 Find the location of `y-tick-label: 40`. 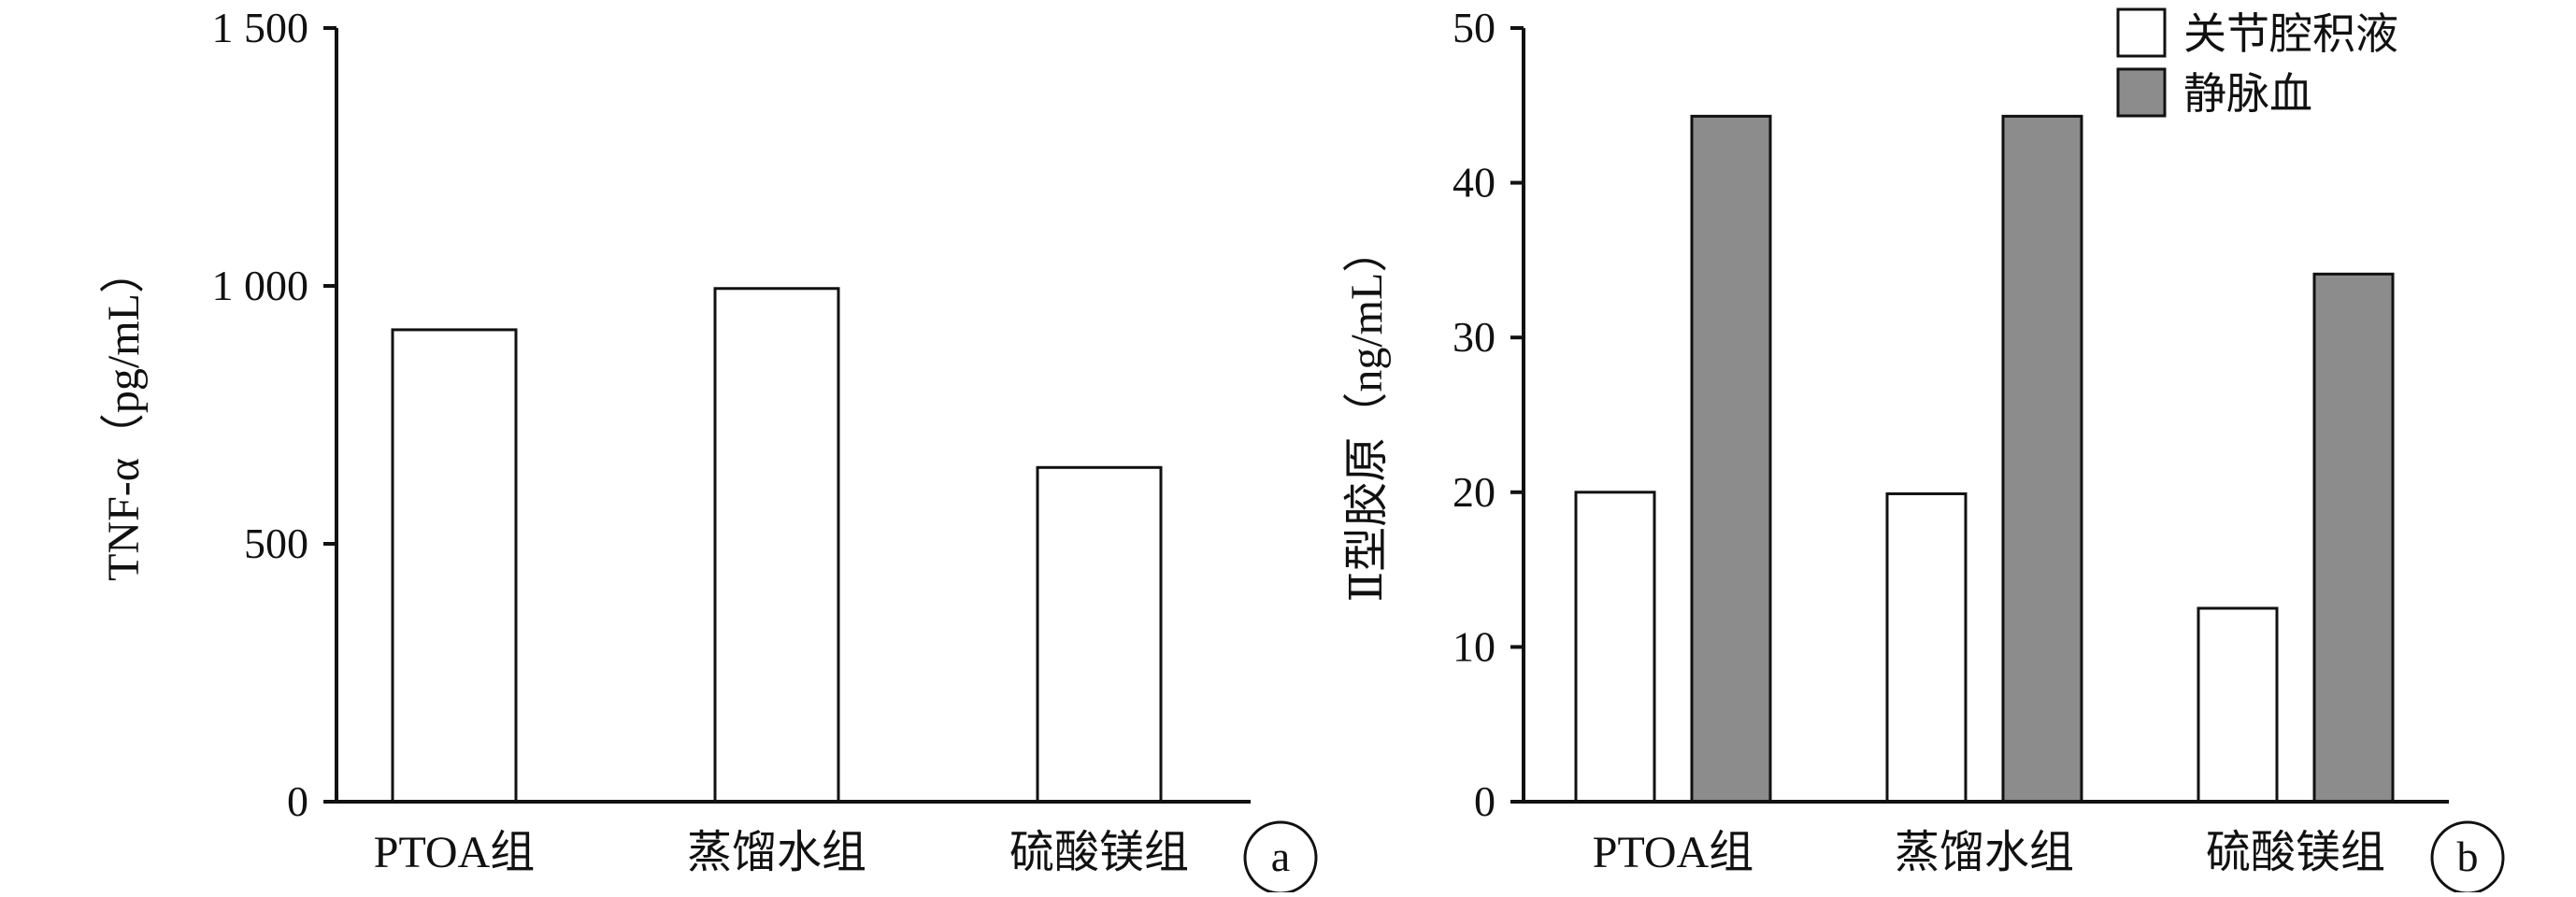

y-tick-label: 40 is located at coordinates (1474, 182).